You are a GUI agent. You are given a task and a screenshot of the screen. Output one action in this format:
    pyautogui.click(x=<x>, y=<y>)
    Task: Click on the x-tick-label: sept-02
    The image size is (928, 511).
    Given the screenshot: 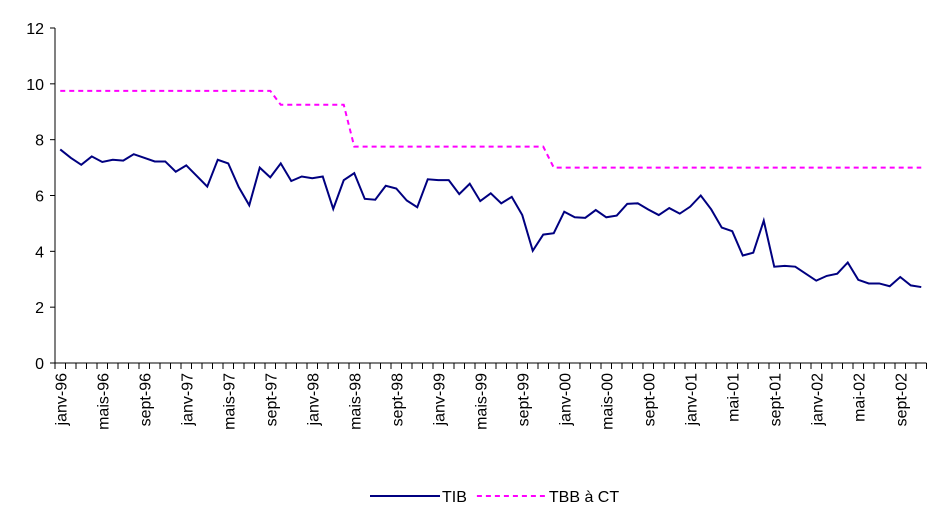 What is the action you would take?
    pyautogui.click(x=901, y=399)
    